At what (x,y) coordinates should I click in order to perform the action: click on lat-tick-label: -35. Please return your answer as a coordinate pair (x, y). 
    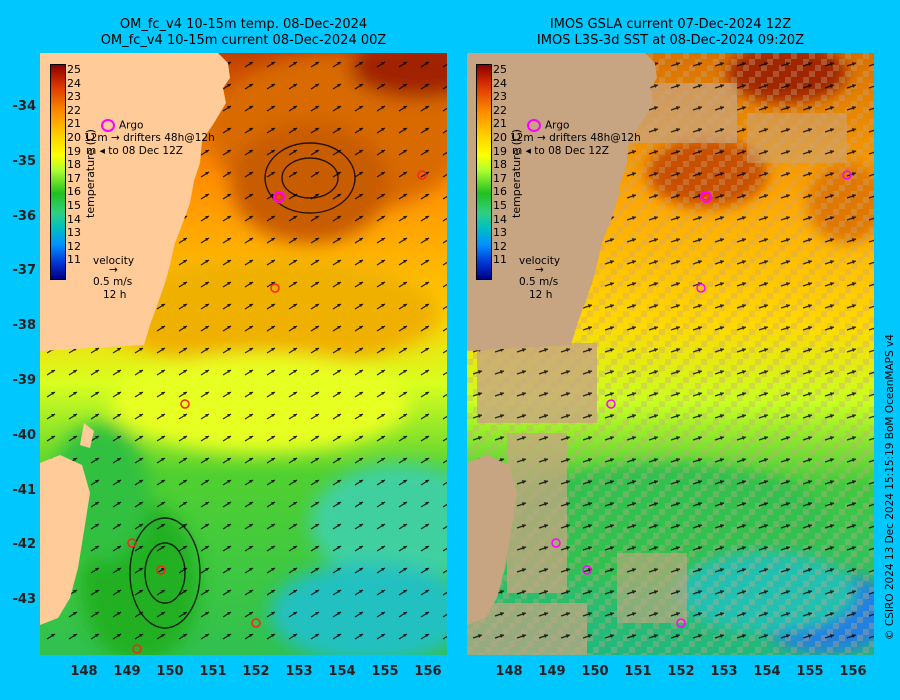
    Looking at the image, I should click on (24, 161).